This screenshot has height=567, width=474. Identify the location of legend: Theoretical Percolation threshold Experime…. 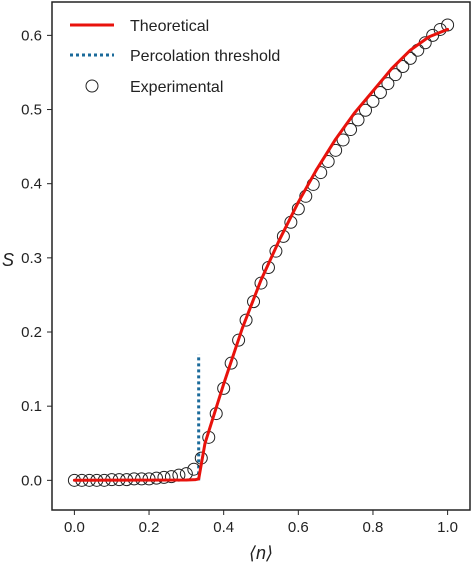
(175, 57).